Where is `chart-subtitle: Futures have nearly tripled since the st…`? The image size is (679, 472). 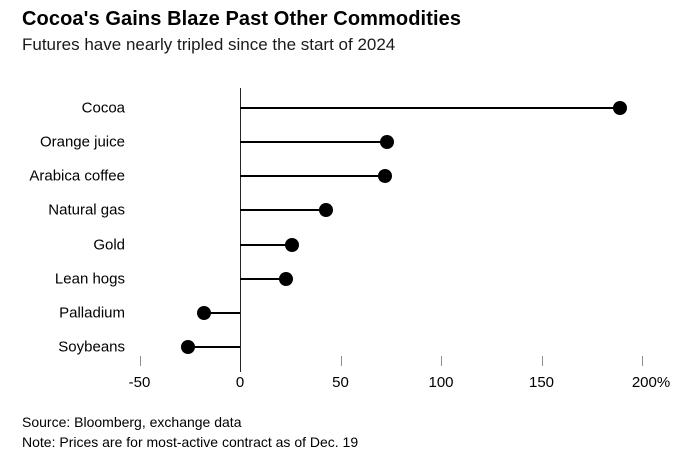
chart-subtitle: Futures have nearly tripled since the st… is located at coordinates (209, 44).